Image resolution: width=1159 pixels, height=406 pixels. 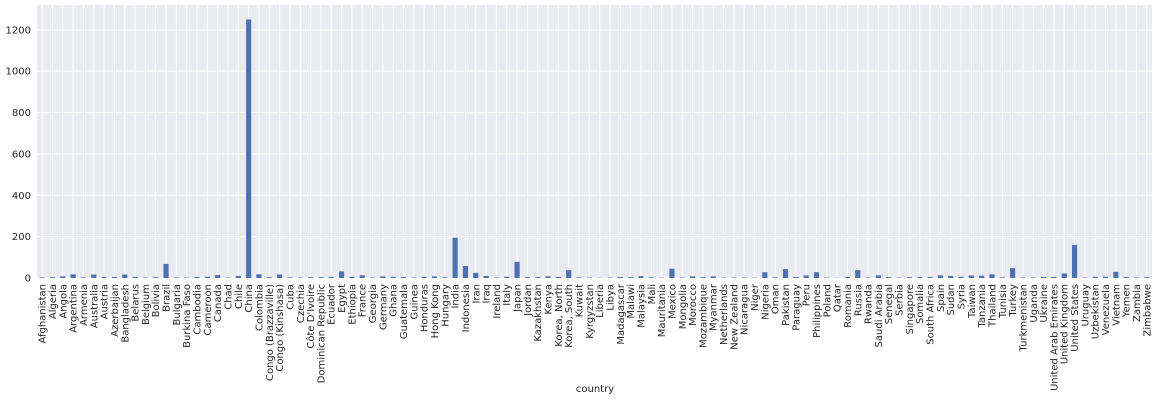 I want to click on y-tick-label: 1000, so click(x=18, y=72).